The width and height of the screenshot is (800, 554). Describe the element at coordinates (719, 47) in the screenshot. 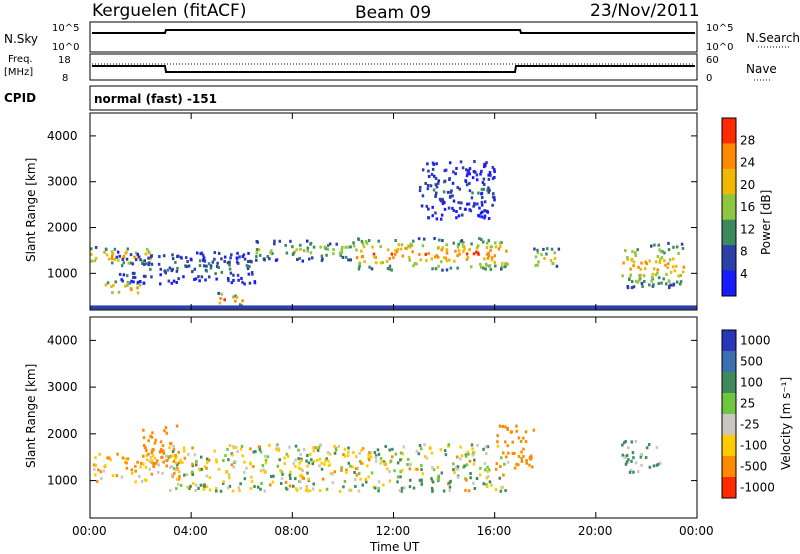

I see `nsearch-tick-bottom: 10^0` at that location.